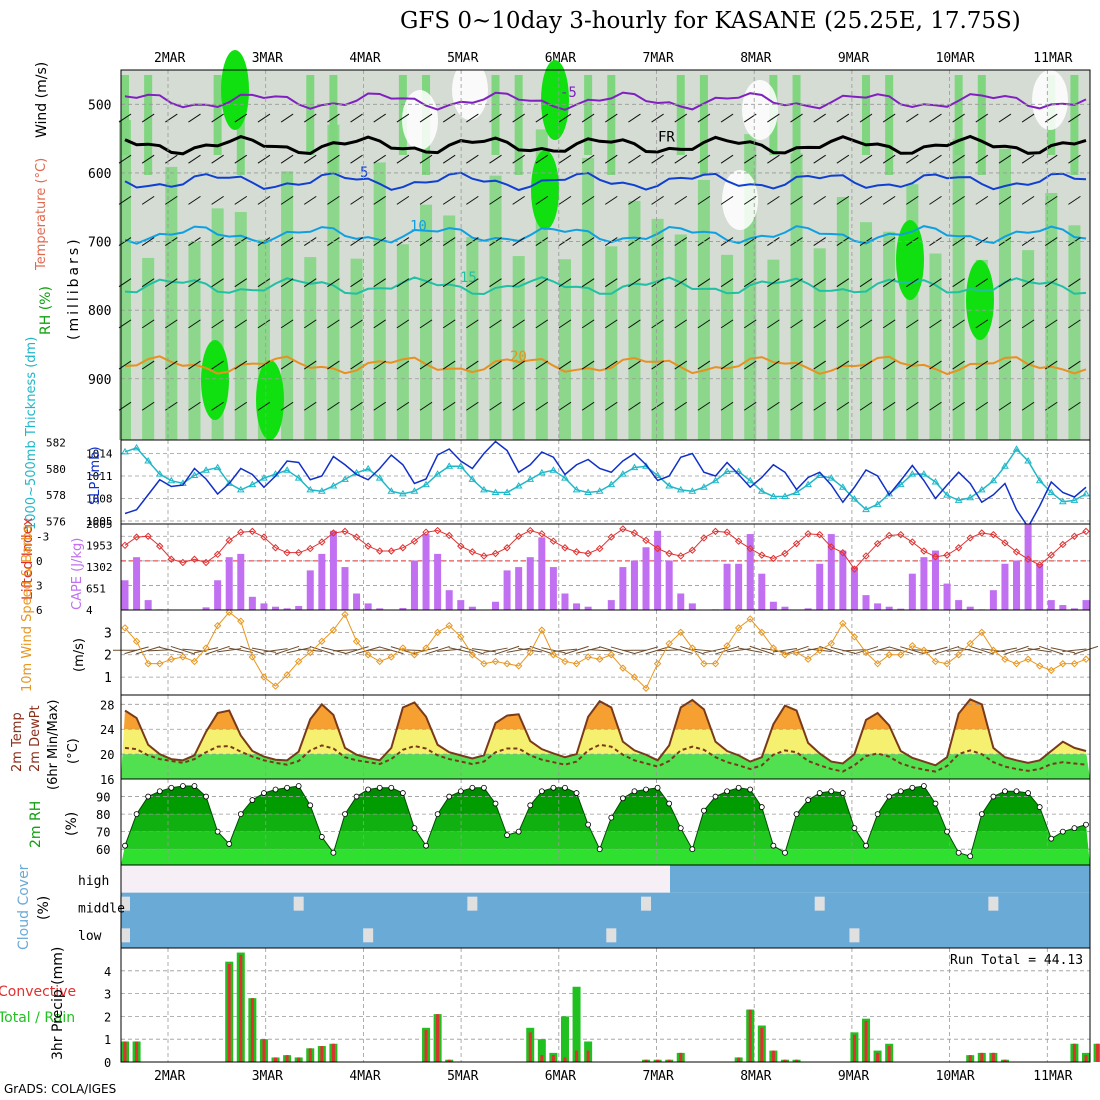 The height and width of the screenshot is (1100, 1100). What do you see at coordinates (96, 589) in the screenshot?
I see `cape-tick-label: 651` at bounding box center [96, 589].